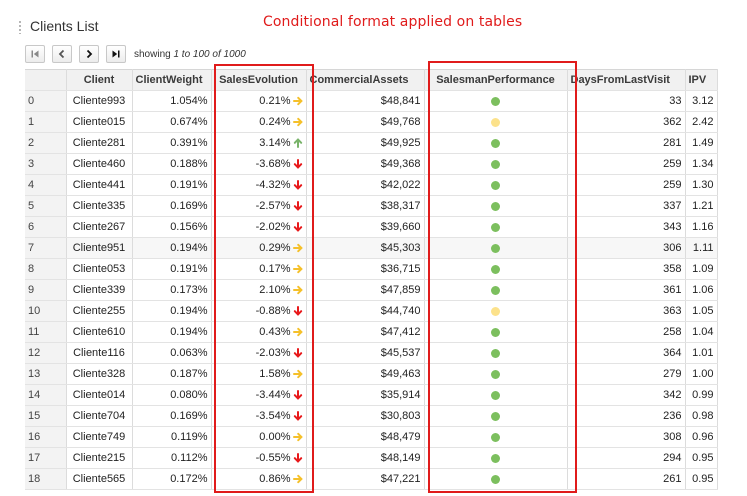  I want to click on sales-evolution-value: 0.29%, so click(275, 248).